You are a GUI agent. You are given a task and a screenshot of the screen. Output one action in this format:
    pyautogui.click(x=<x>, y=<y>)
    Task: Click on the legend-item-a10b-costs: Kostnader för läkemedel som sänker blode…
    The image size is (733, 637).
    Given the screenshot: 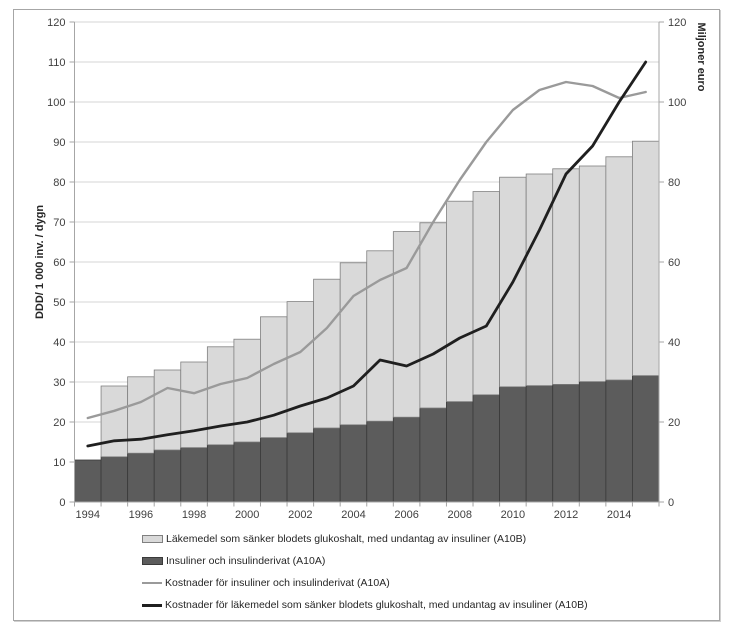 What is the action you would take?
    pyautogui.click(x=365, y=605)
    